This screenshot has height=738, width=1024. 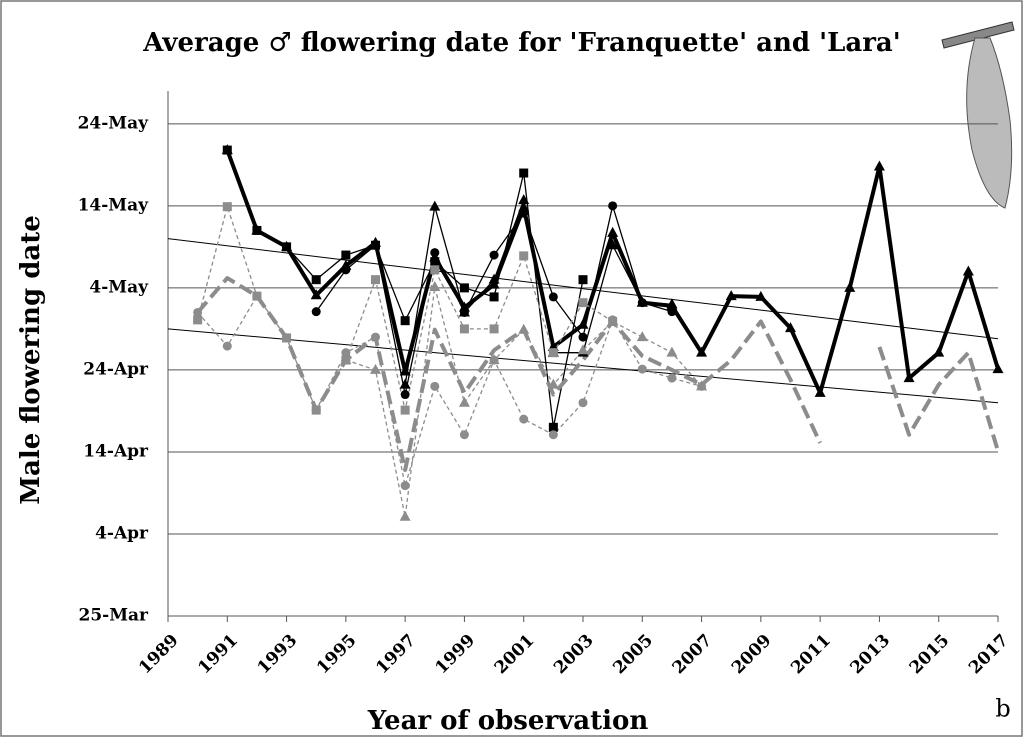 I want to click on x-axis-title: Year of observation, so click(x=508, y=721).